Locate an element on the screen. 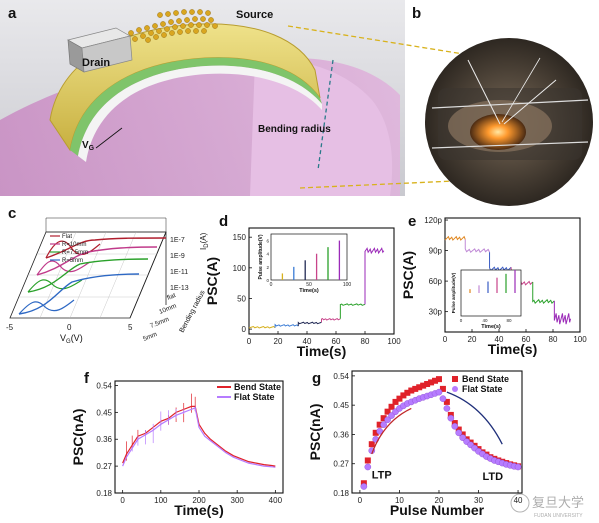 This screenshot has height=523, width=599. x-tick-label: 60 is located at coordinates (526, 339).